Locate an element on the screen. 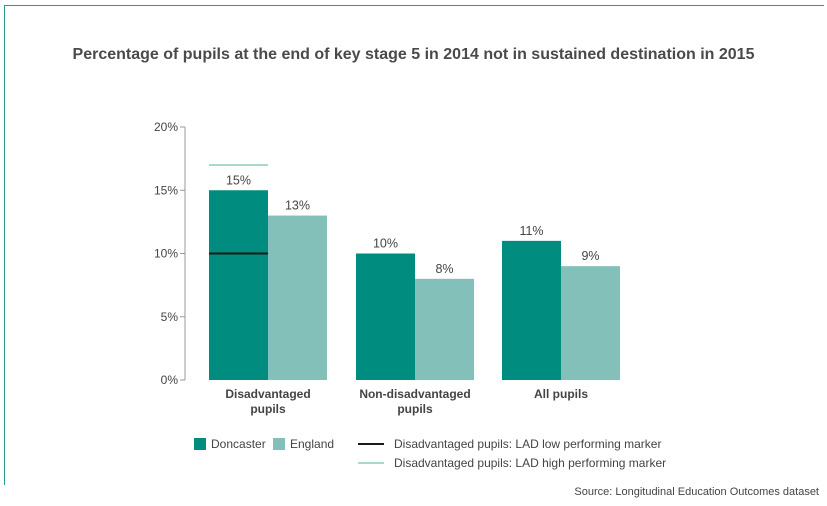 Image resolution: width=827 pixels, height=506 pixels. legend-label-england: England is located at coordinates (312, 444).